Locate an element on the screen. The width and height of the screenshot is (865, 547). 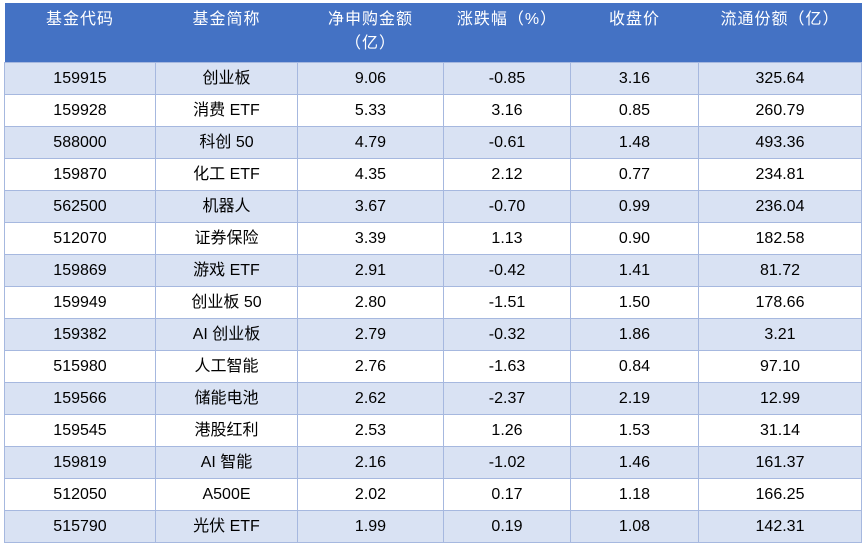
cell-name: A500E is located at coordinates (226, 494).